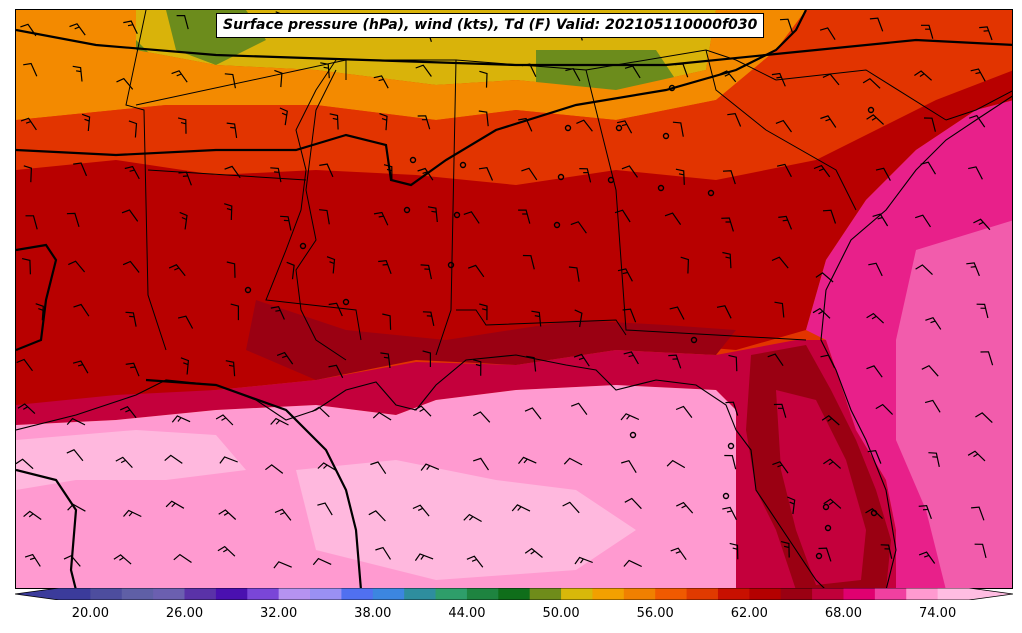 The width and height of the screenshot is (1022, 633). I want to click on field-band-74-east, so click(954, 404).